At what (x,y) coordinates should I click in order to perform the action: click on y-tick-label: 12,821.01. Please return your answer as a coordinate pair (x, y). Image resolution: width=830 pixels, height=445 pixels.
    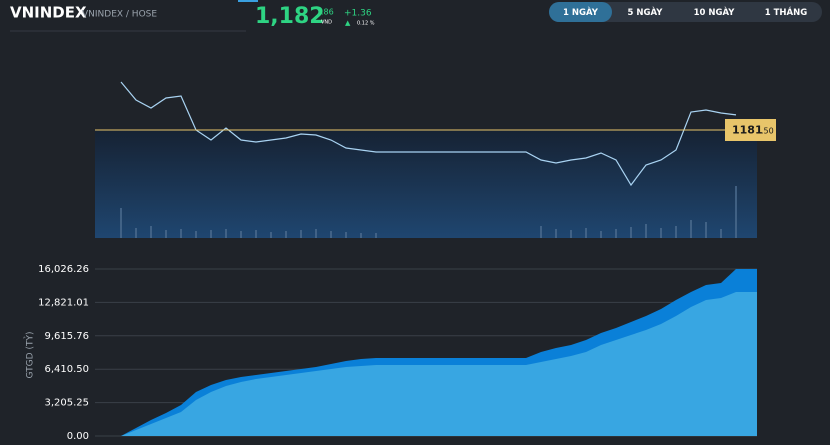
    Looking at the image, I should click on (63, 302).